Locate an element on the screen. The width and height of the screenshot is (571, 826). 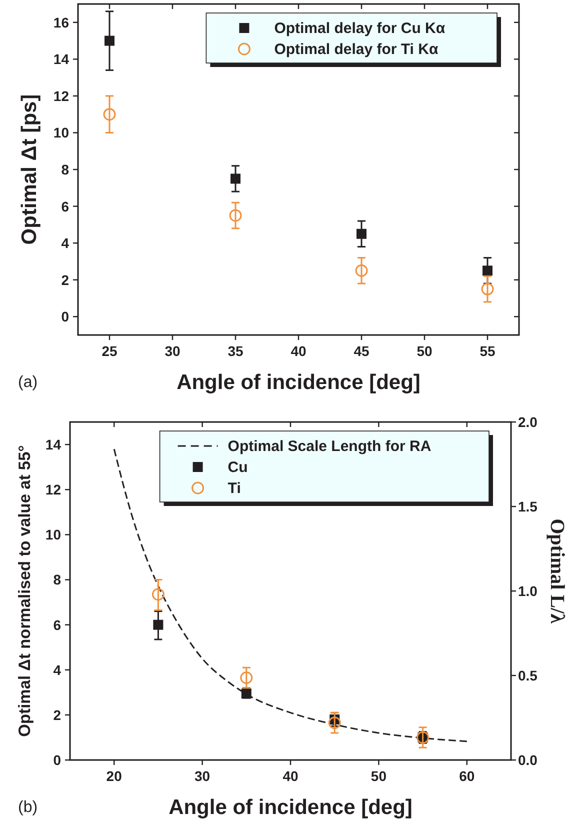
y-tick-label: 16 is located at coordinates (61, 22).